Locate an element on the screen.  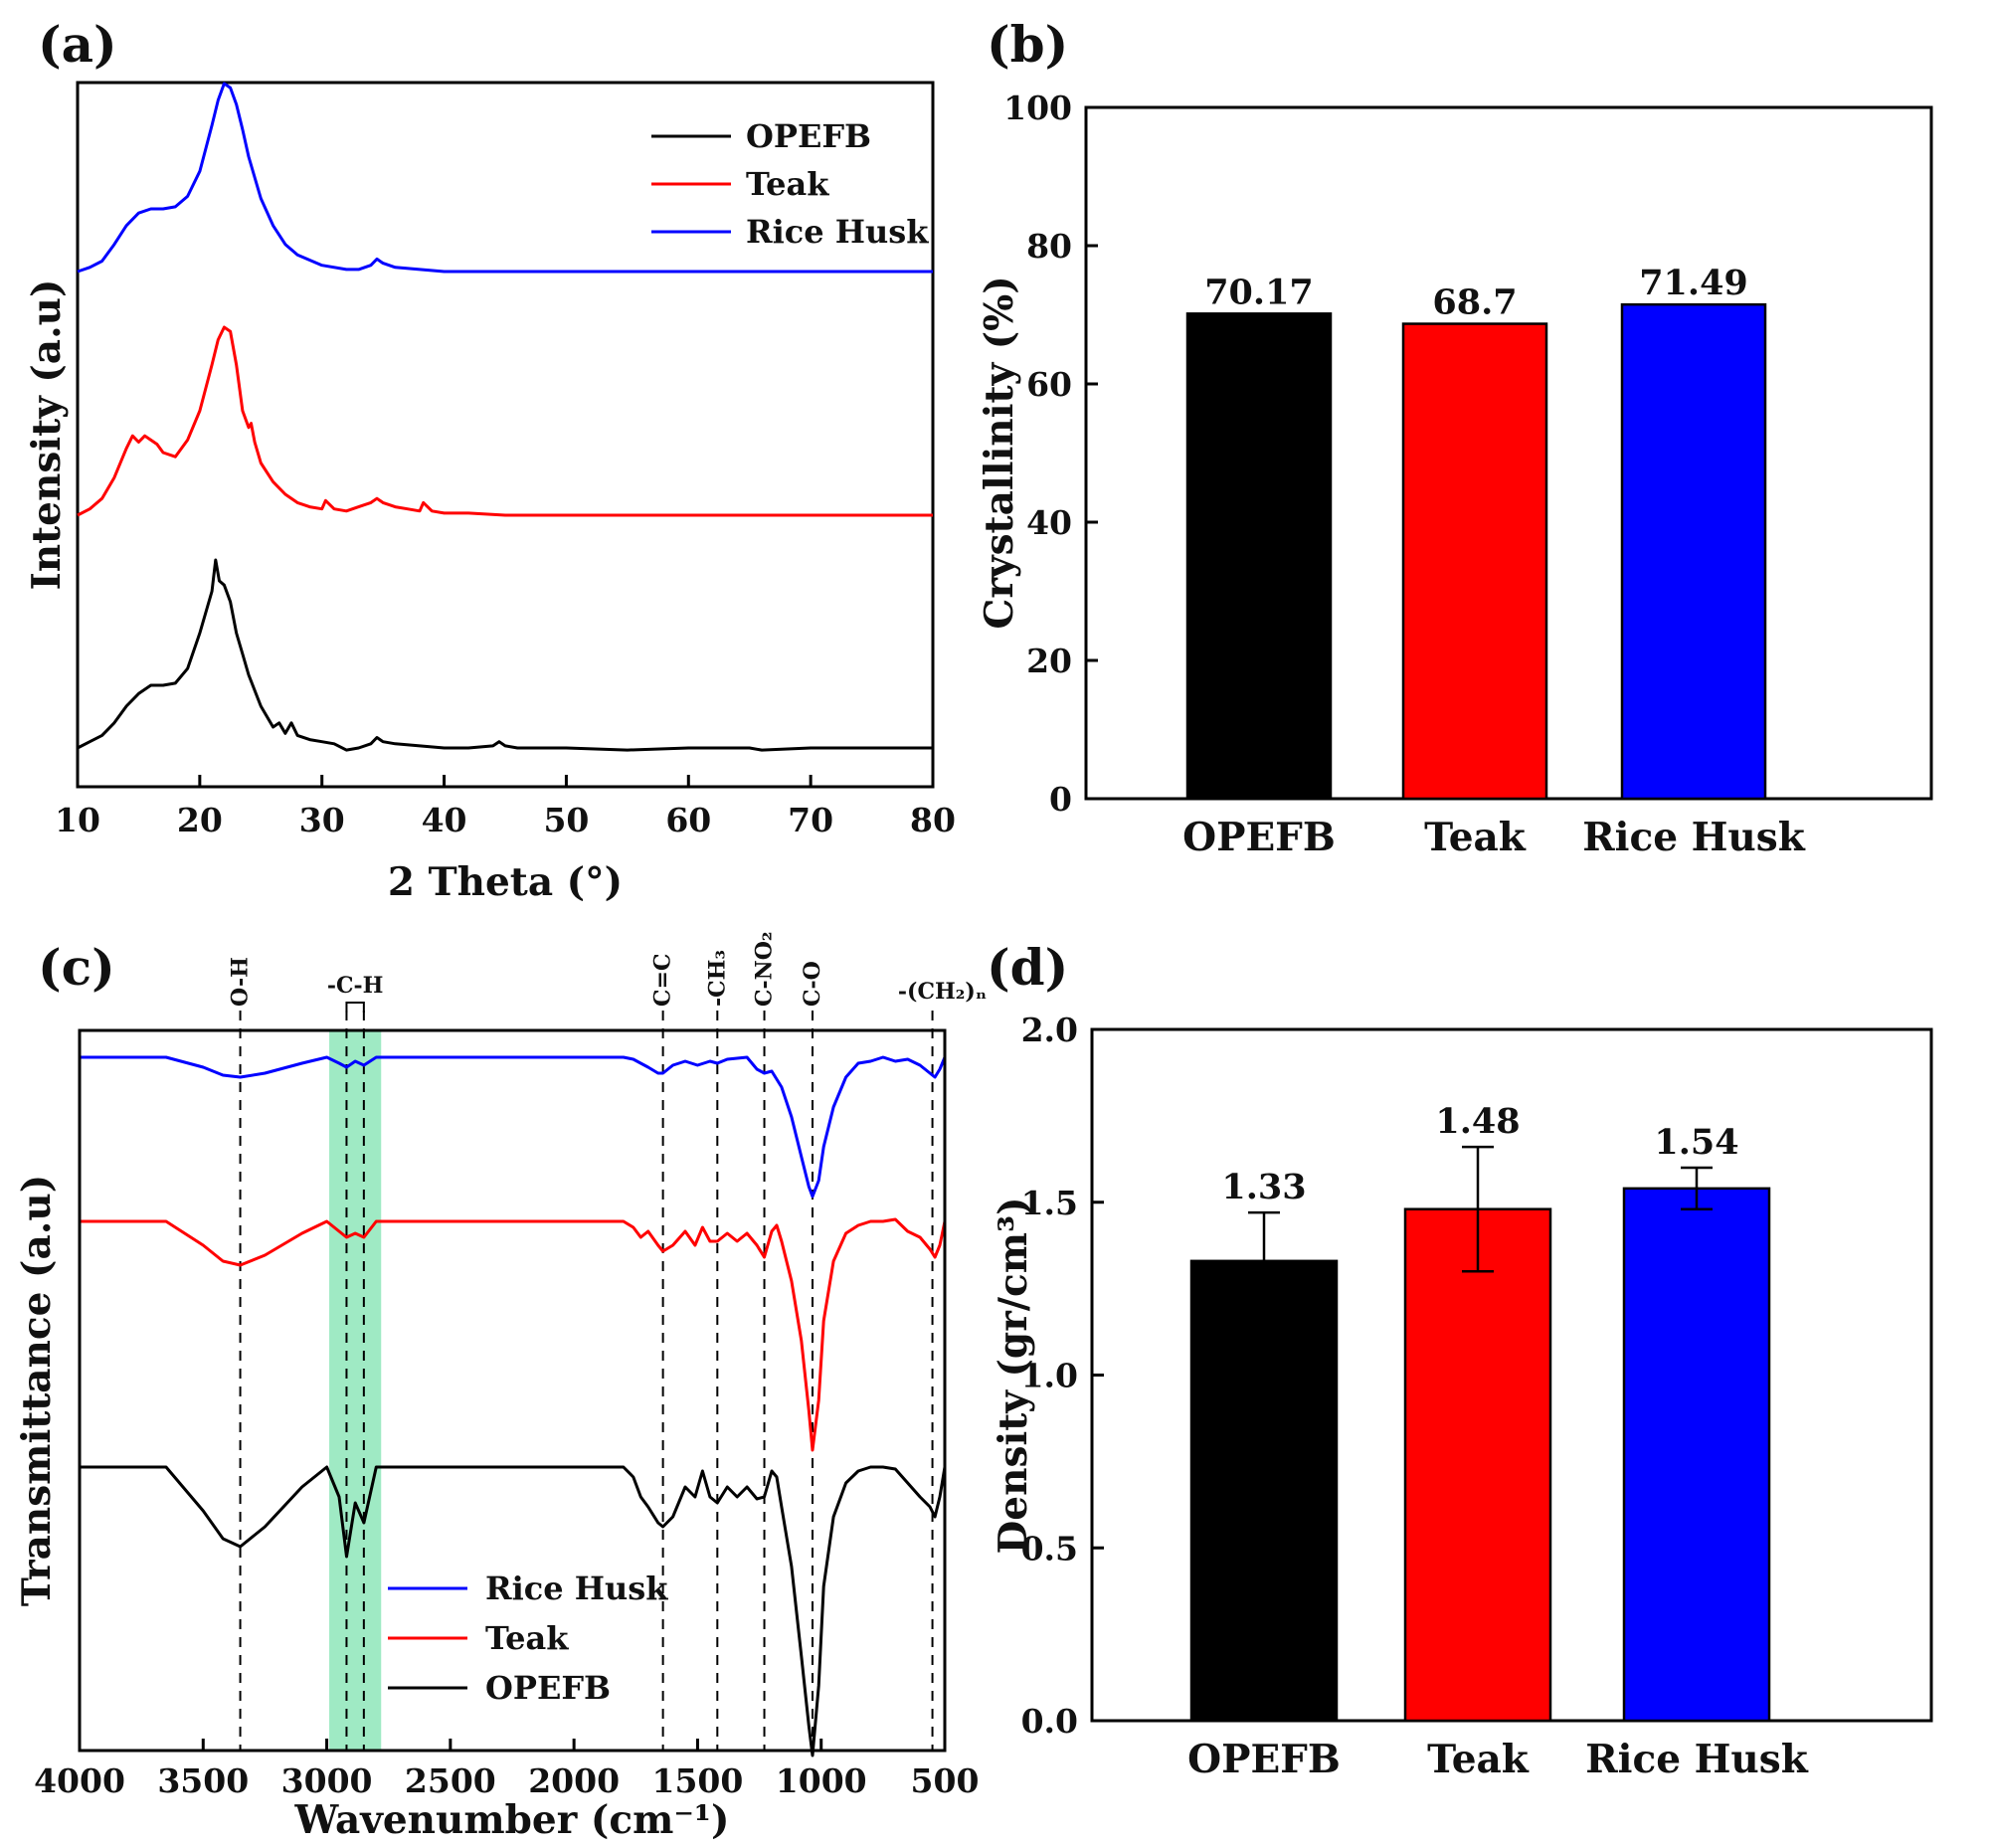
panel-c-x-tick-label: 2000 is located at coordinates (574, 1780).